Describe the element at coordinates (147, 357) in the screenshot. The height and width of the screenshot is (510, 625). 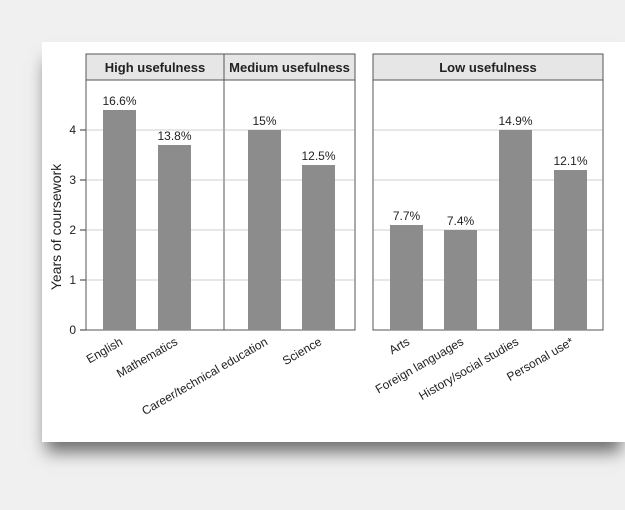
I see `category-label: Mathematics` at that location.